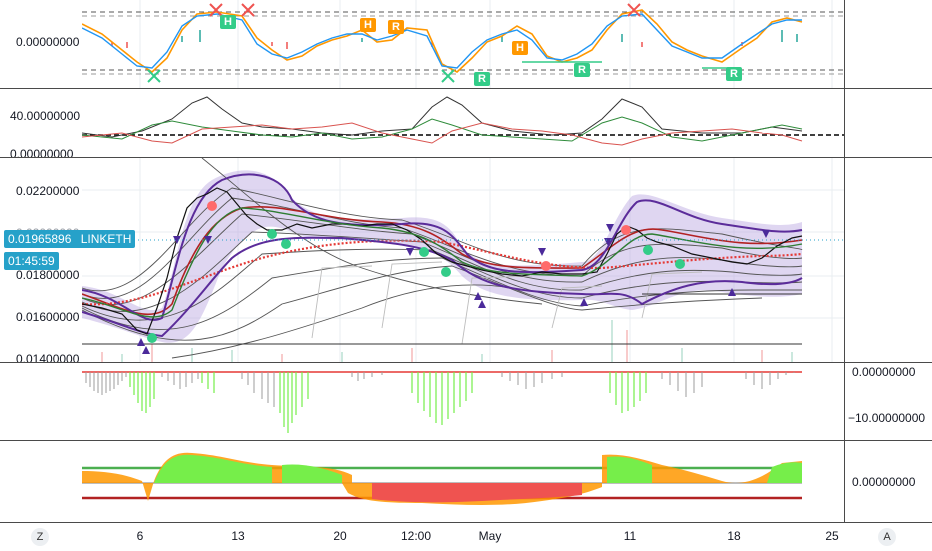 This screenshot has width=932, height=551. What do you see at coordinates (340, 536) in the screenshot?
I see `time-tick: 20` at bounding box center [340, 536].